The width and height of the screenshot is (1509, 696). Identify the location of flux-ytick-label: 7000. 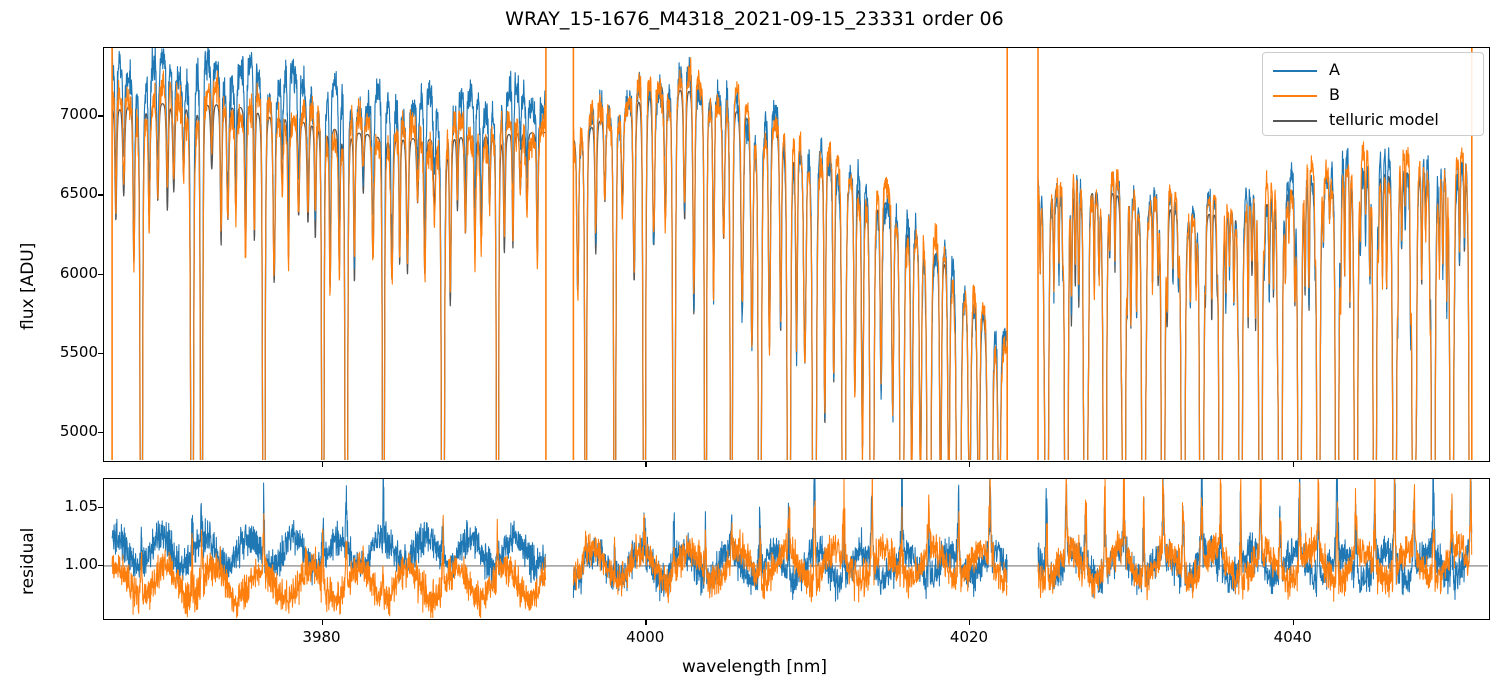
(78, 114).